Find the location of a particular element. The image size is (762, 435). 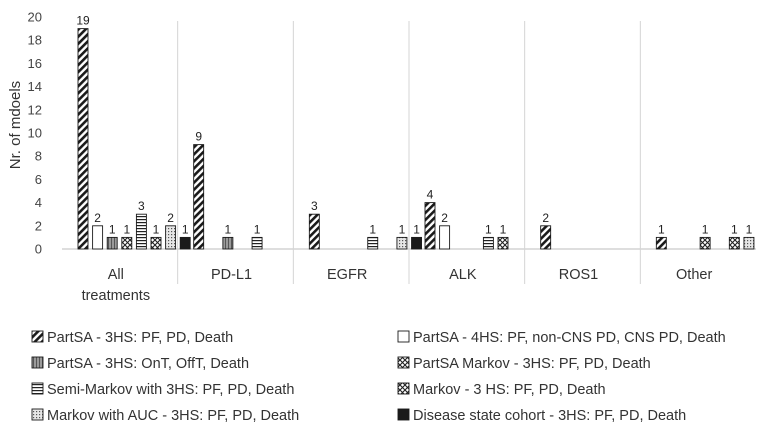

category-label: Other is located at coordinates (694, 275).